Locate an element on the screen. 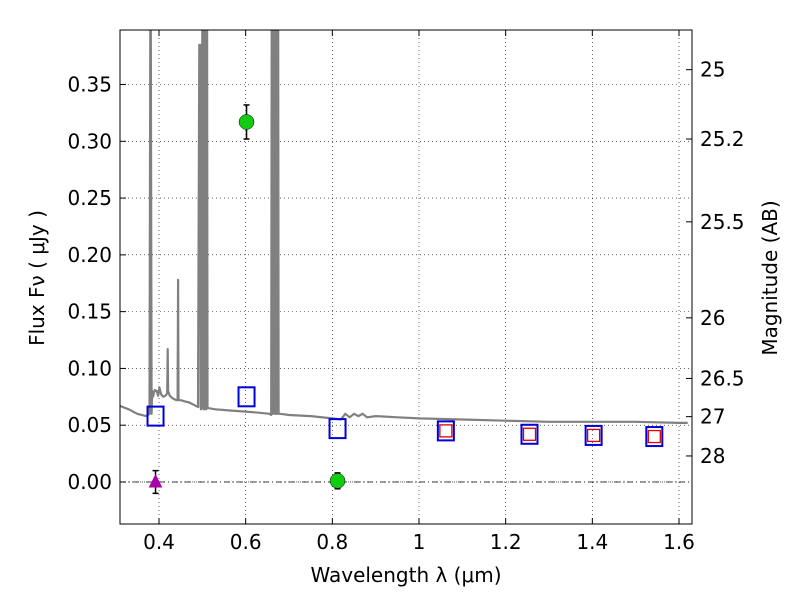 This screenshot has height=600, width=800. x-tick-label: 1 is located at coordinates (419, 542).